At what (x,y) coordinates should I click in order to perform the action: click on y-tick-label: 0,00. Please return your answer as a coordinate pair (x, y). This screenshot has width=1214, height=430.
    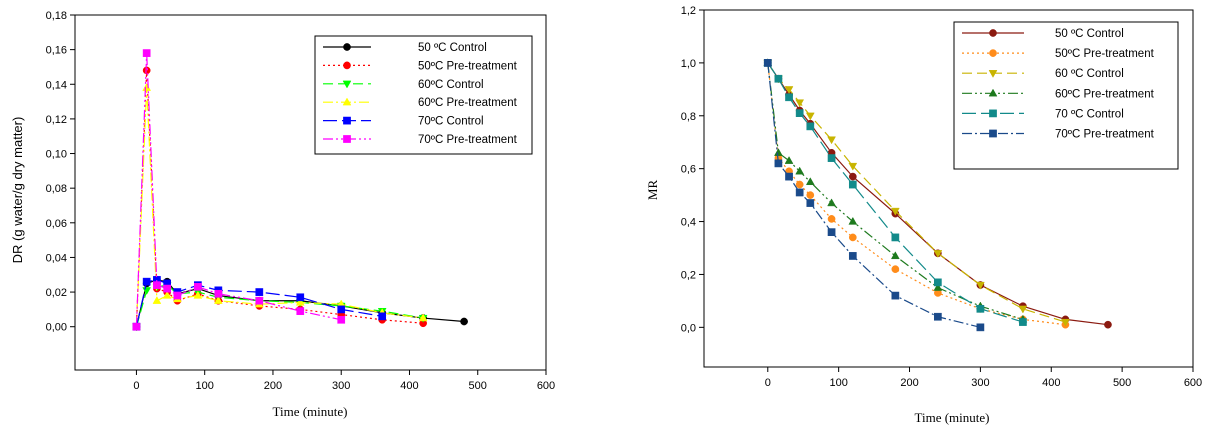
    Looking at the image, I should click on (56, 328).